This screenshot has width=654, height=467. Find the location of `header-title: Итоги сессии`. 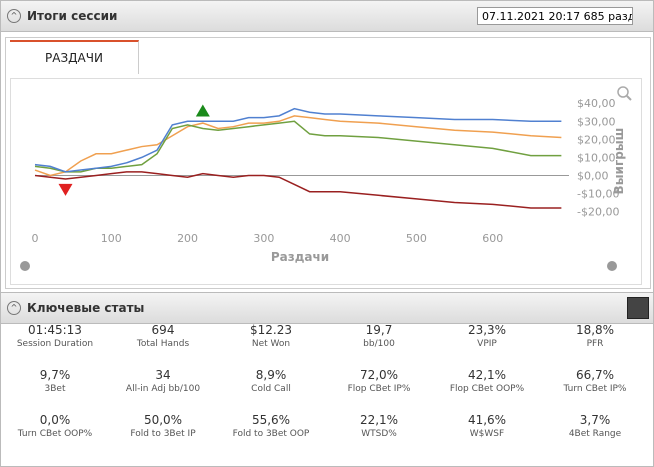

header-title: Итоги сессии is located at coordinates (72, 16).